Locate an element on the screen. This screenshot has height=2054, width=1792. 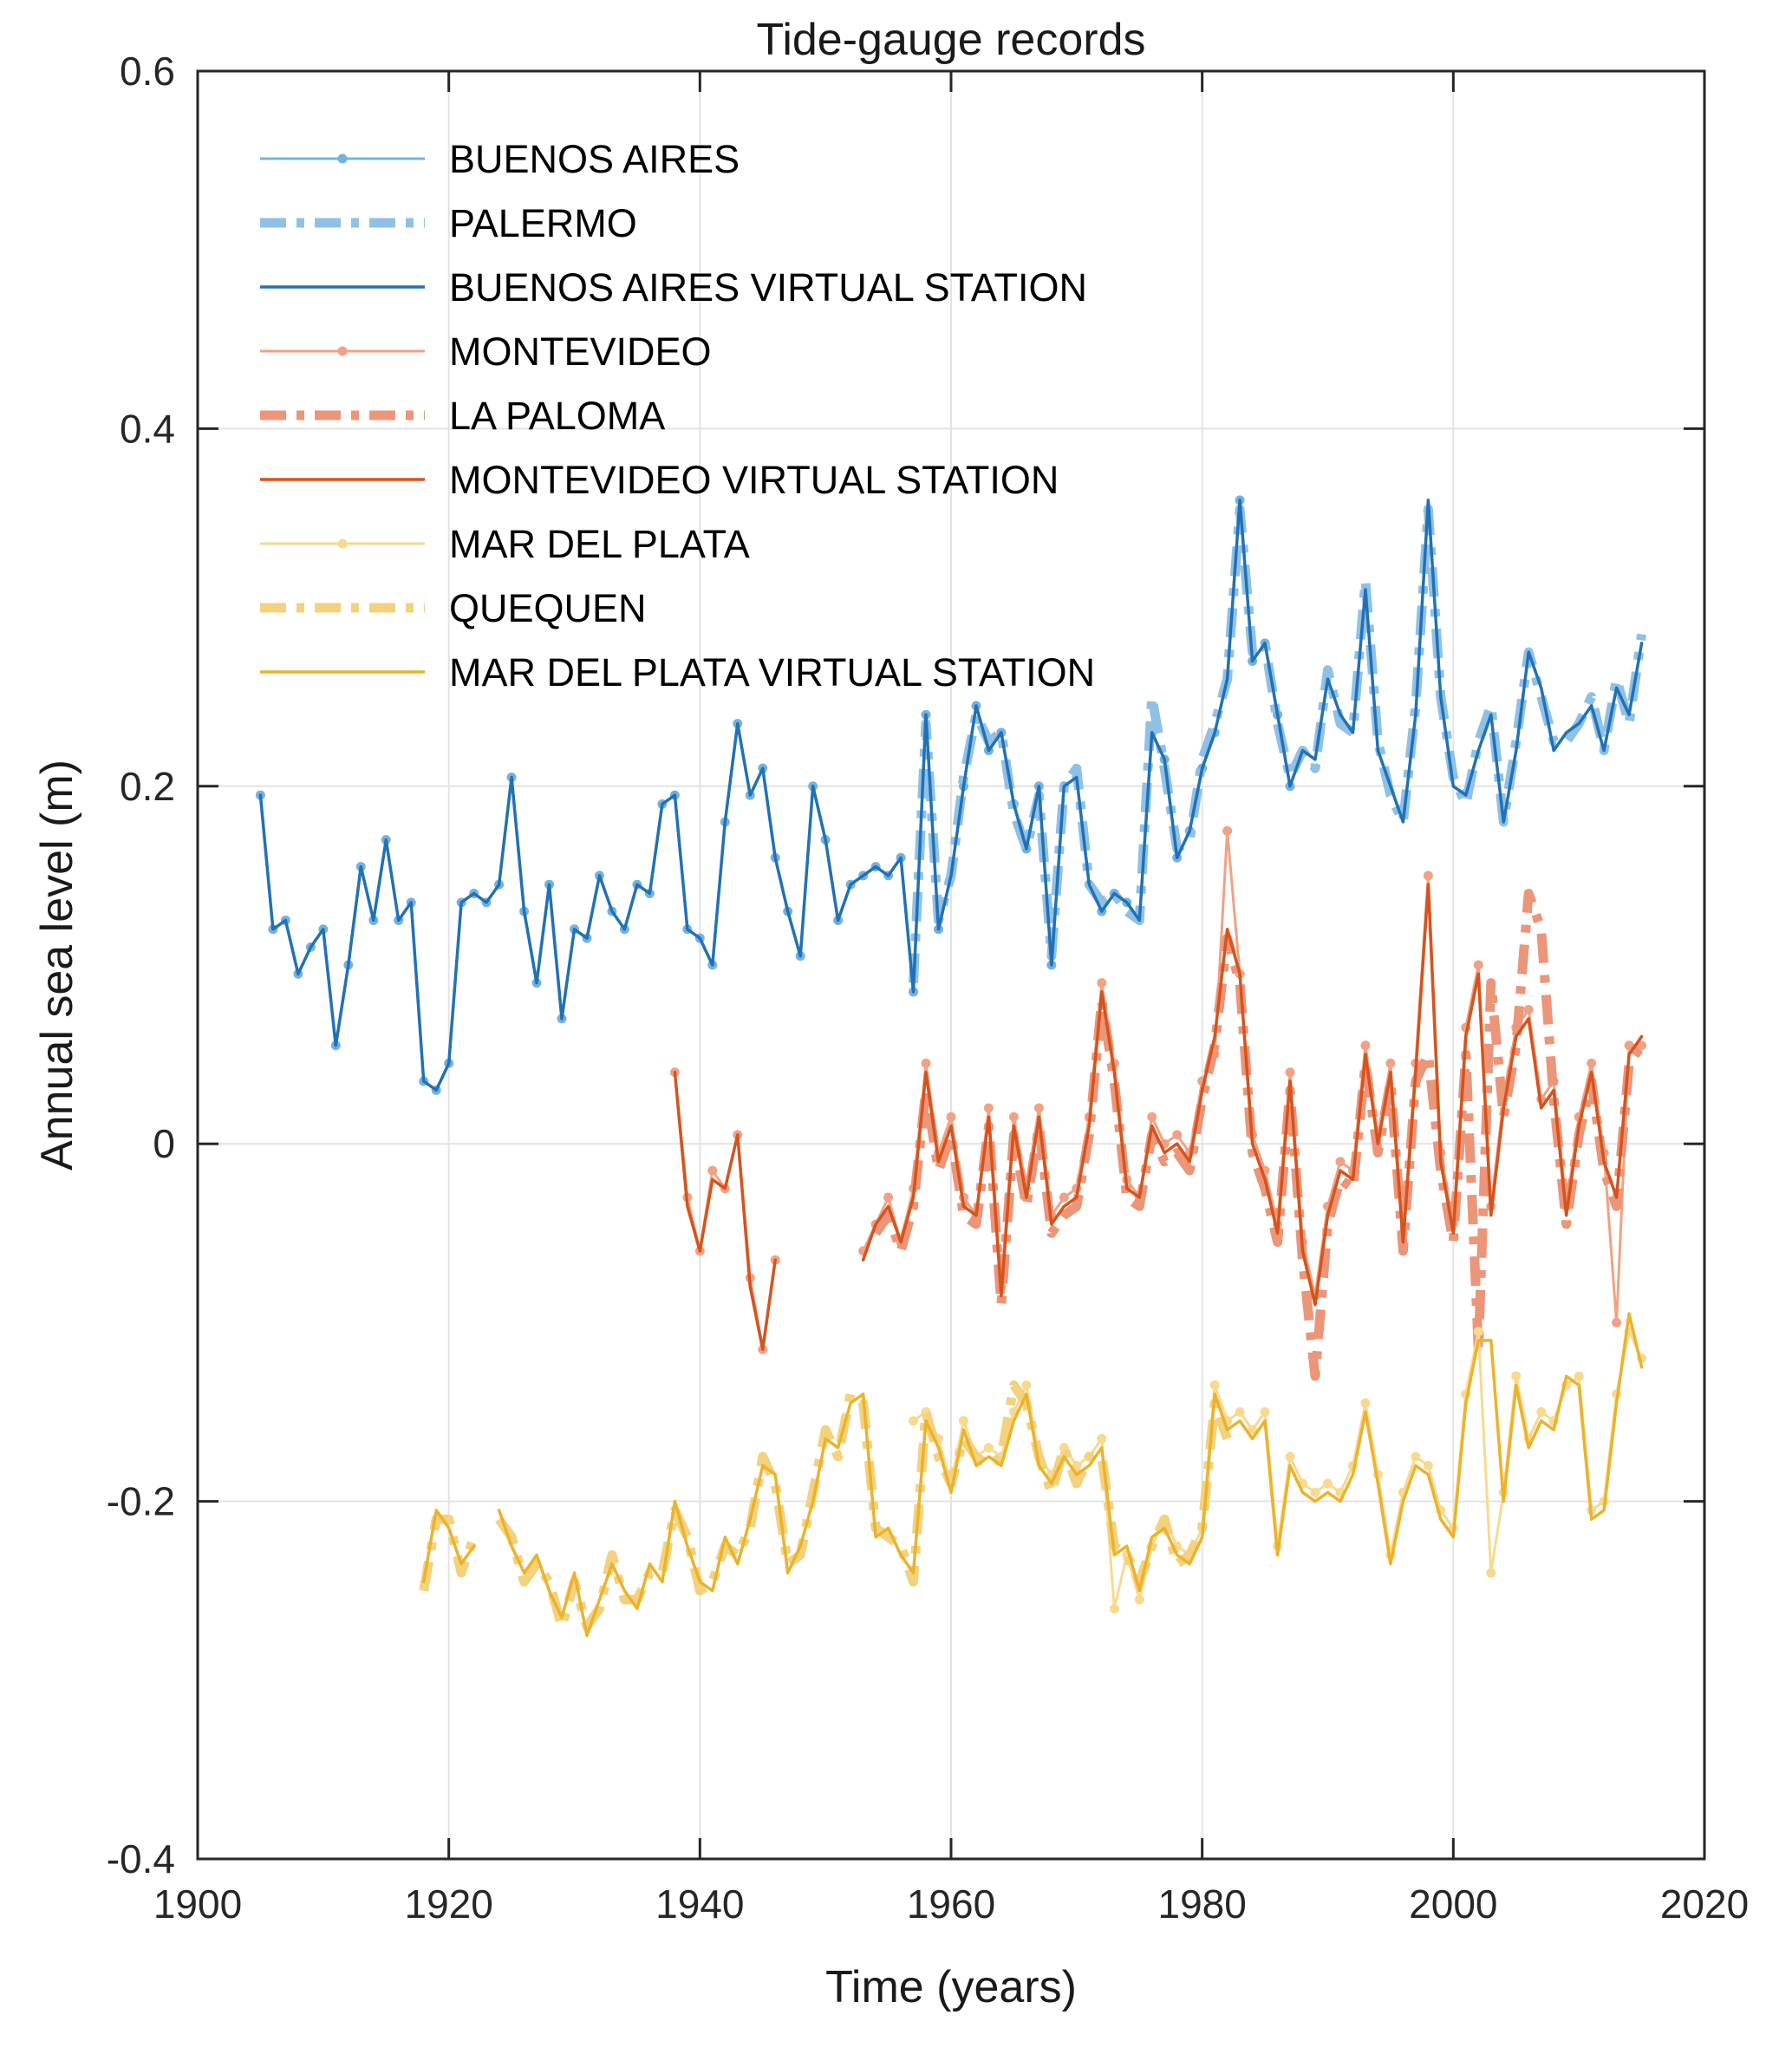
y-tick-label: 0.2 is located at coordinates (147, 786).